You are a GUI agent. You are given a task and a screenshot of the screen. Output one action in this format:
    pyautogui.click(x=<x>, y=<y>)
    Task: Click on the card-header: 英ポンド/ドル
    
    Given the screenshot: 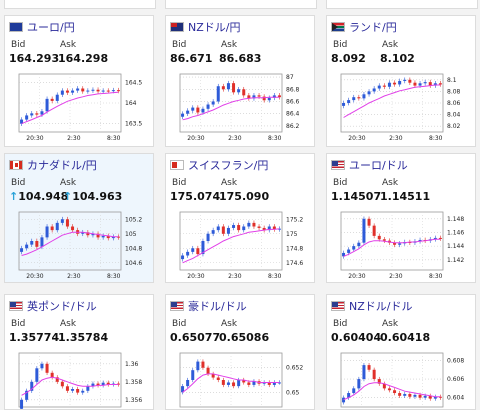 What is the action you would take?
    pyautogui.click(x=53, y=306)
    